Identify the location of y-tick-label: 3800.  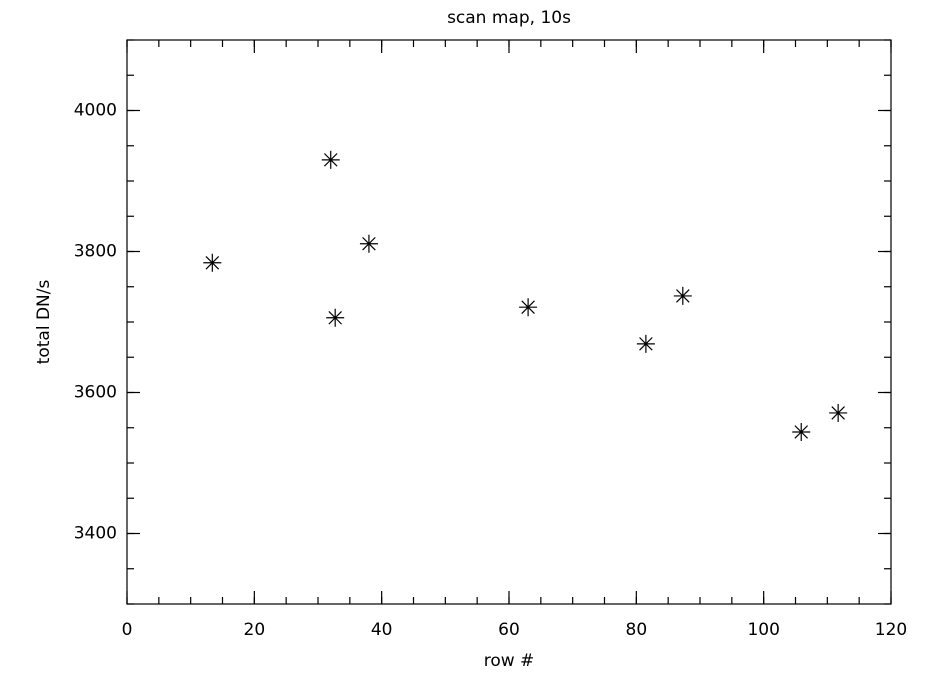
(95, 252).